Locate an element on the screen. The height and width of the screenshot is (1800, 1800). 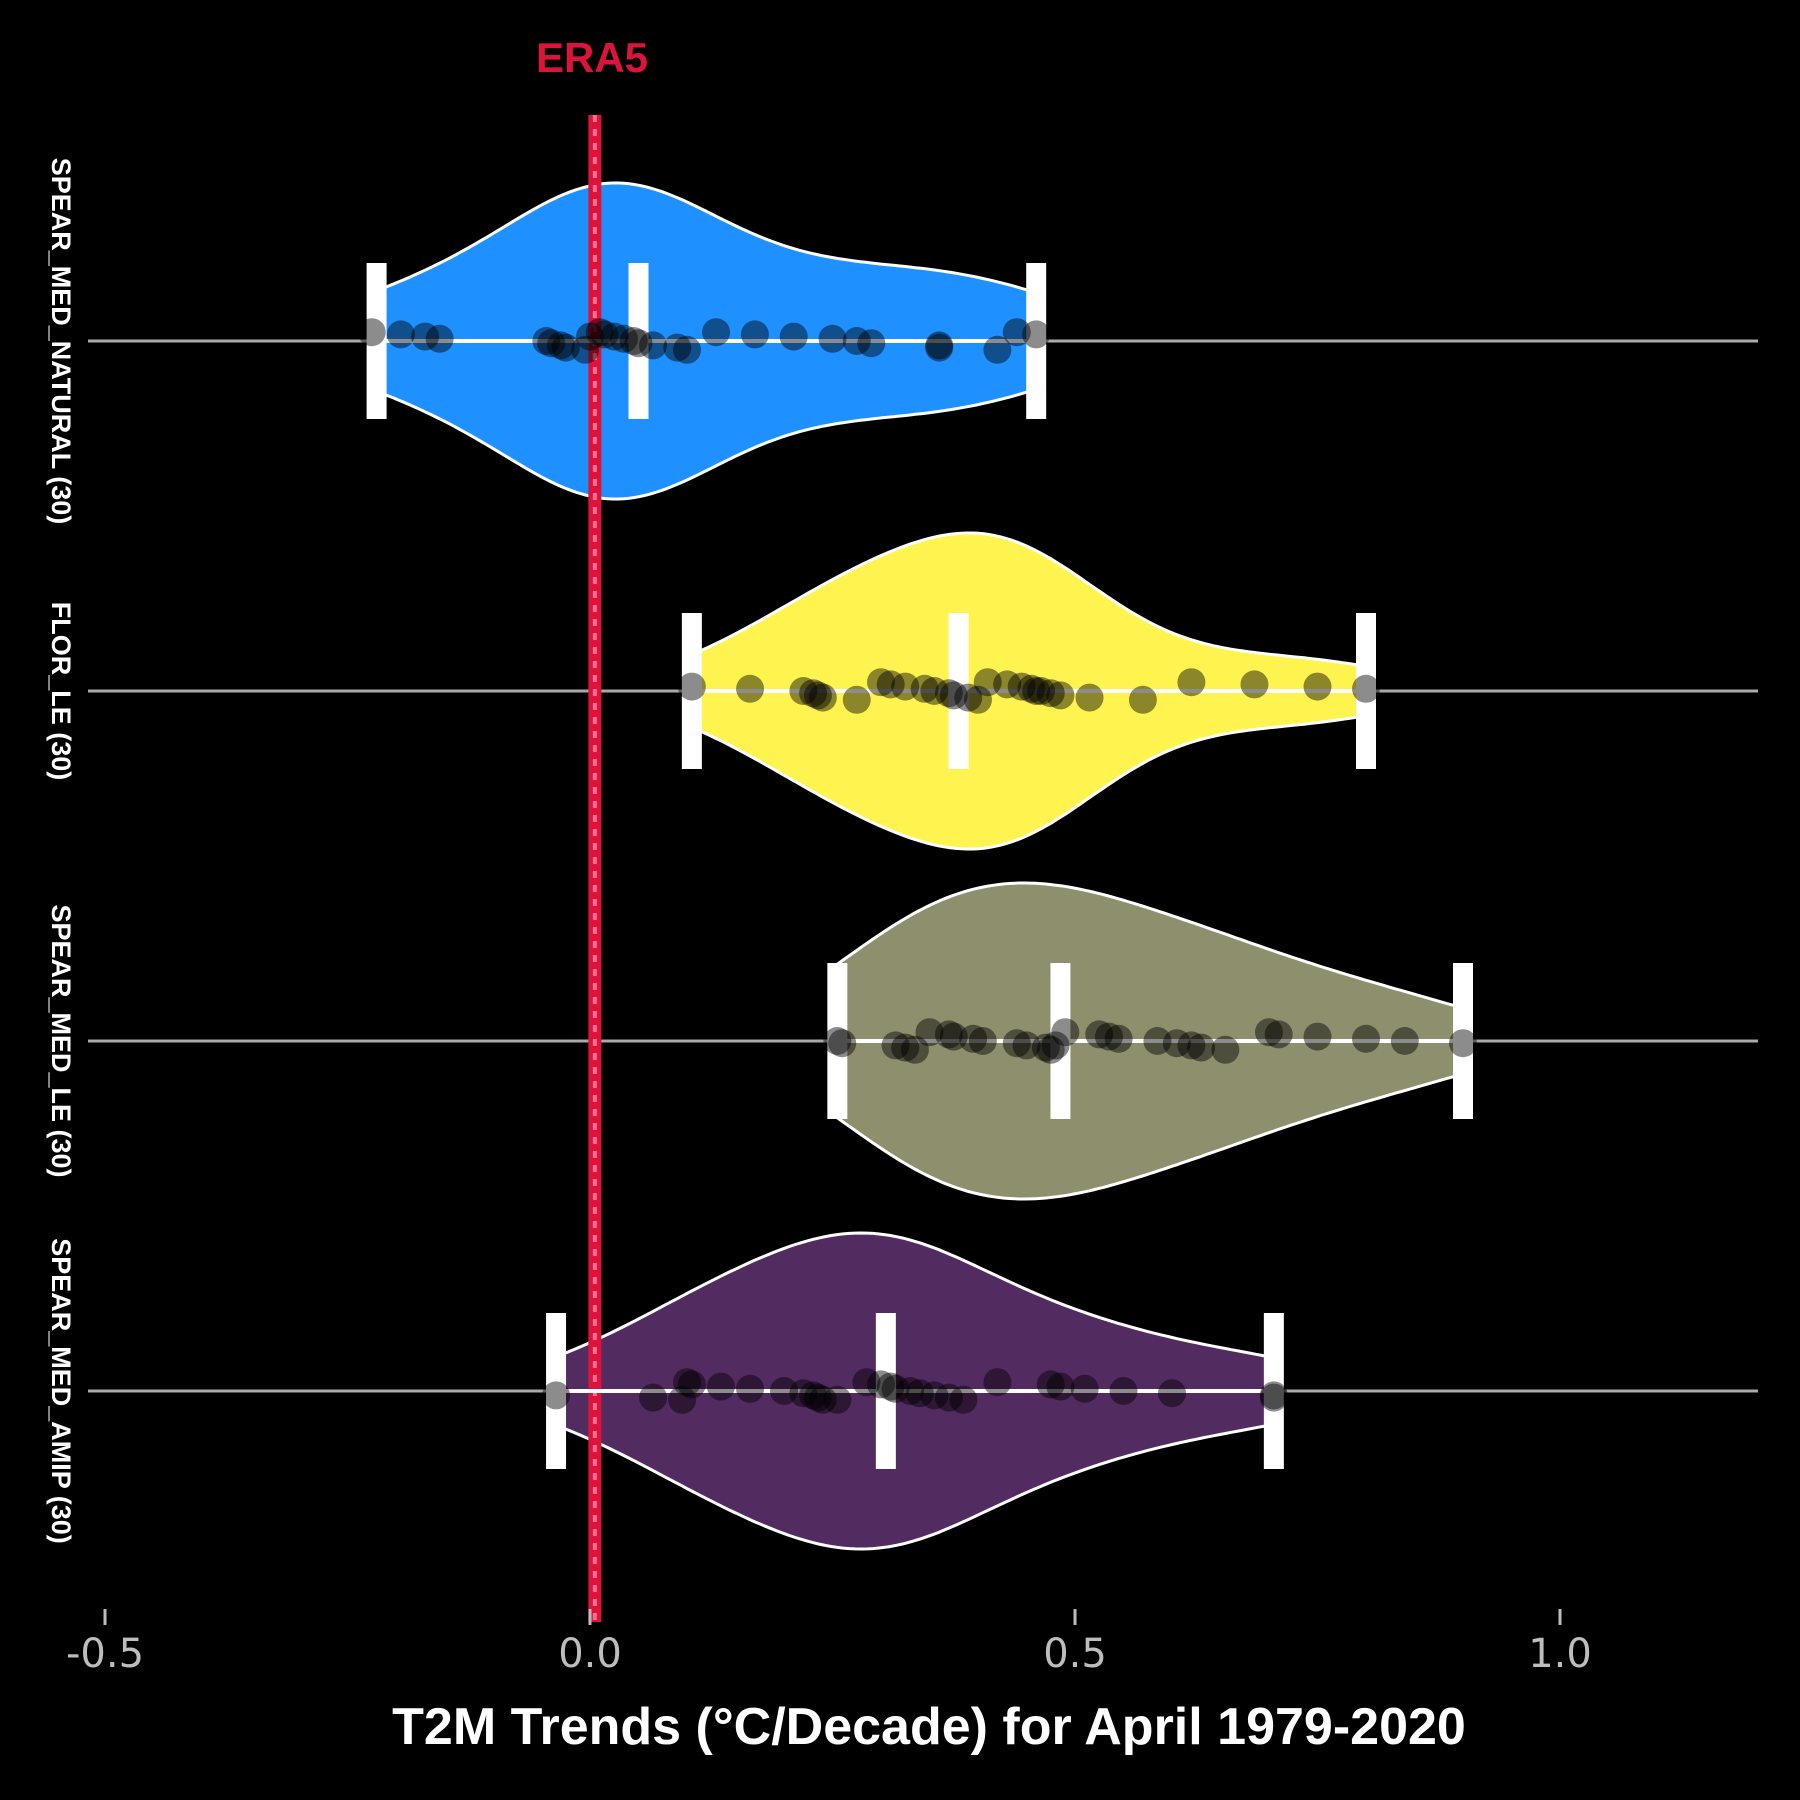
category-label: SPEAR_MED_NATURAL (30) is located at coordinates (61, 341).